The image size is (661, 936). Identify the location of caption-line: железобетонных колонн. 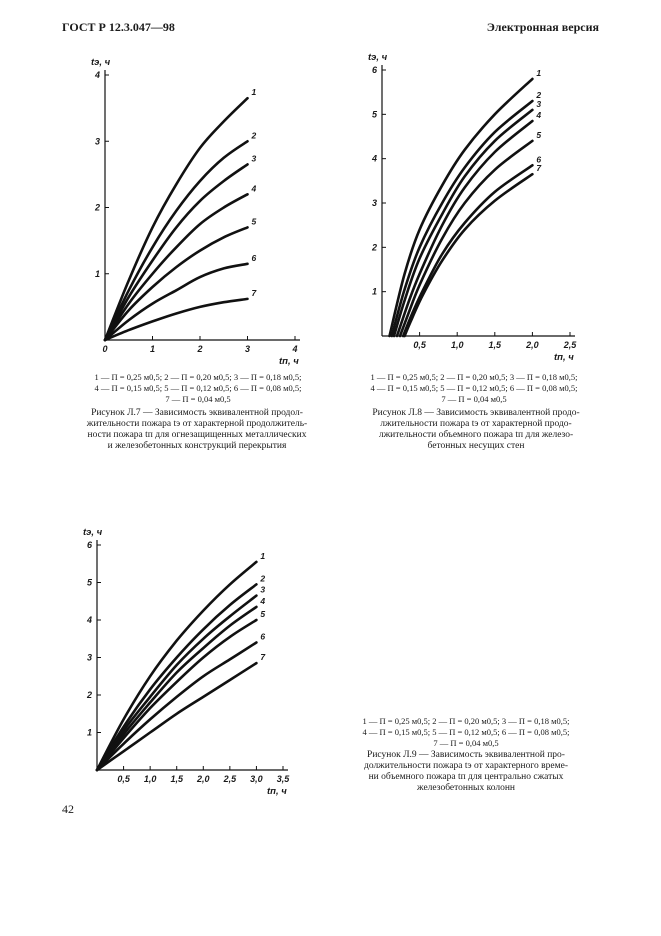
(466, 788).